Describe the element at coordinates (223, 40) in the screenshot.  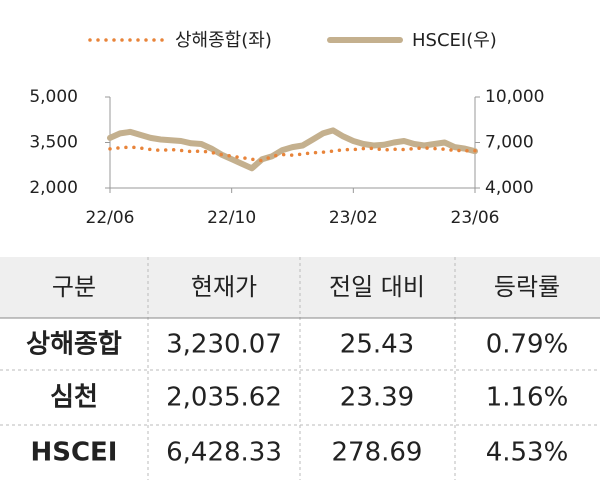
I see `legend-label: 상해종합(좌)` at that location.